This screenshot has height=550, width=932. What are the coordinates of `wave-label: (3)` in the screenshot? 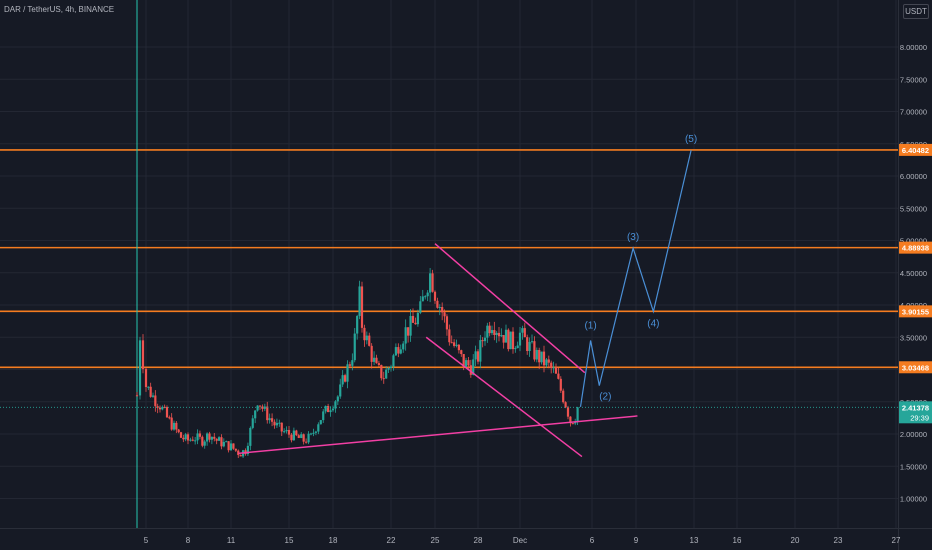 It's located at (633, 237).